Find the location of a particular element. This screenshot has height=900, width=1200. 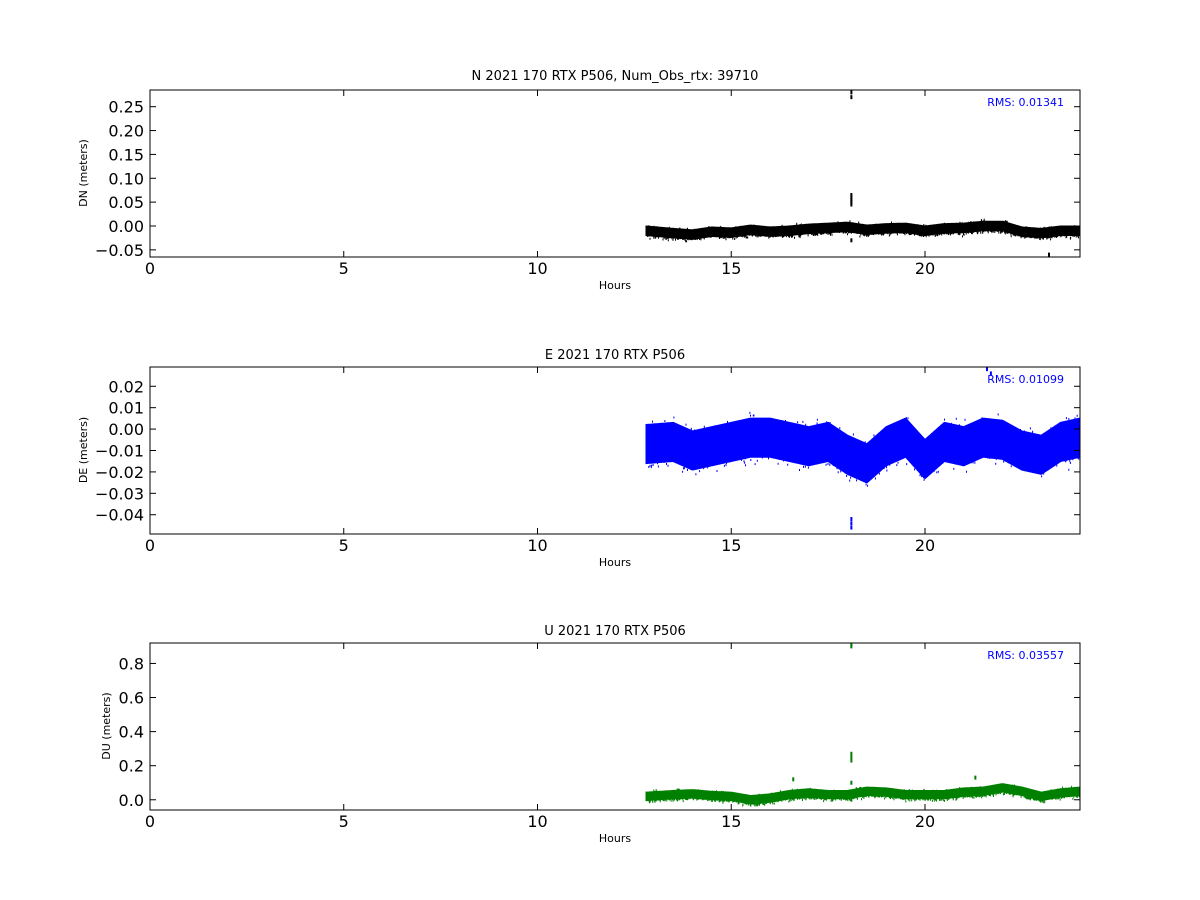

y-tick-label: 0.6 is located at coordinates (131, 698).